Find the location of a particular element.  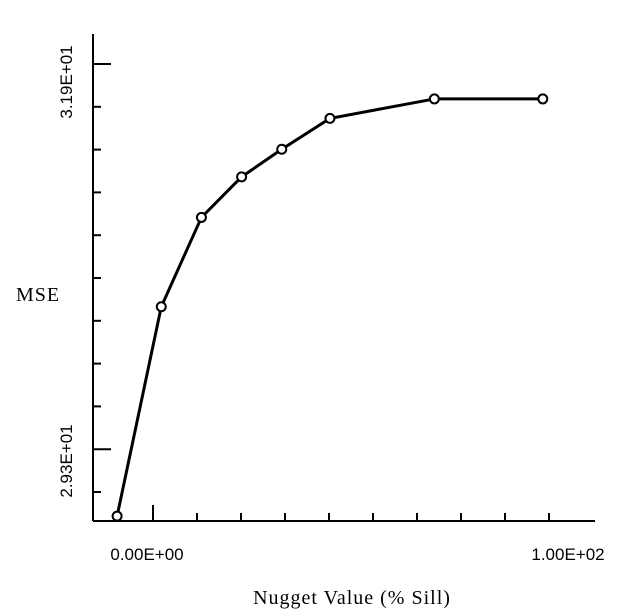

y-ticks is located at coordinates (101, 278).